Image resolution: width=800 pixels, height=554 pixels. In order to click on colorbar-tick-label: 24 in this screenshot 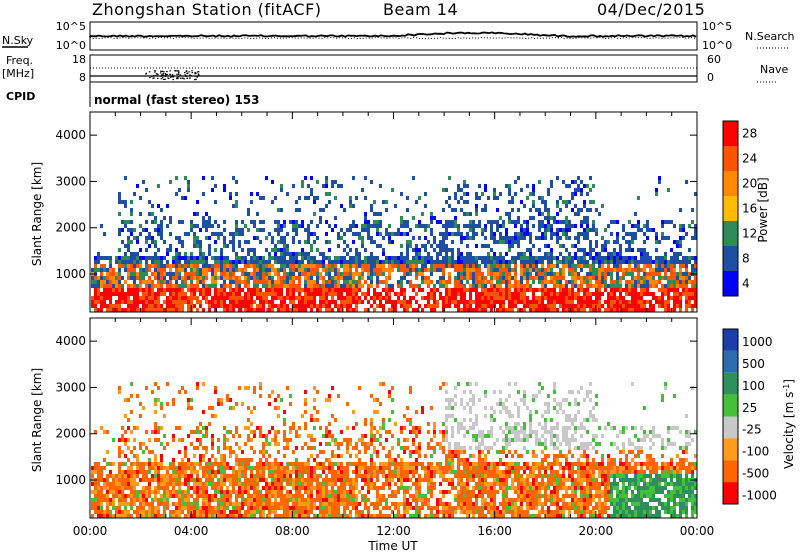, I will do `click(749, 159)`.